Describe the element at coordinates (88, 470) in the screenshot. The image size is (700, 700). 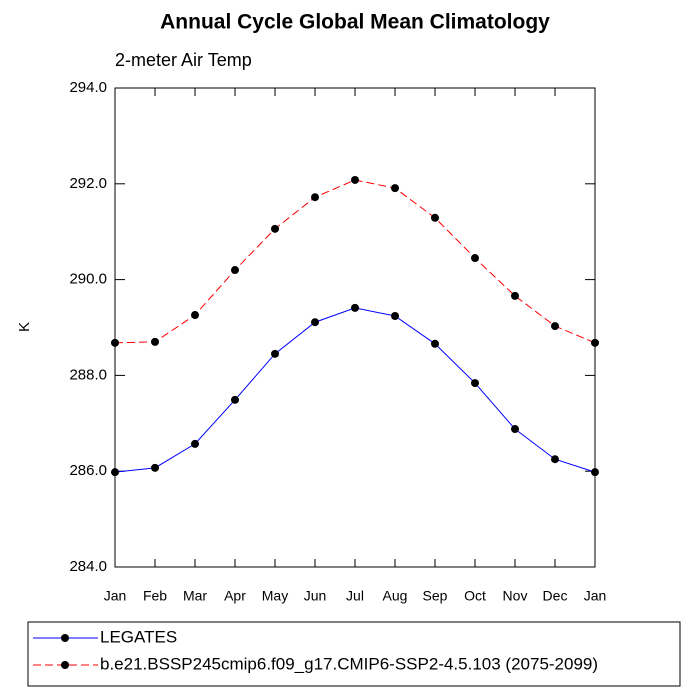
I see `y-tick-label: 286.0` at that location.